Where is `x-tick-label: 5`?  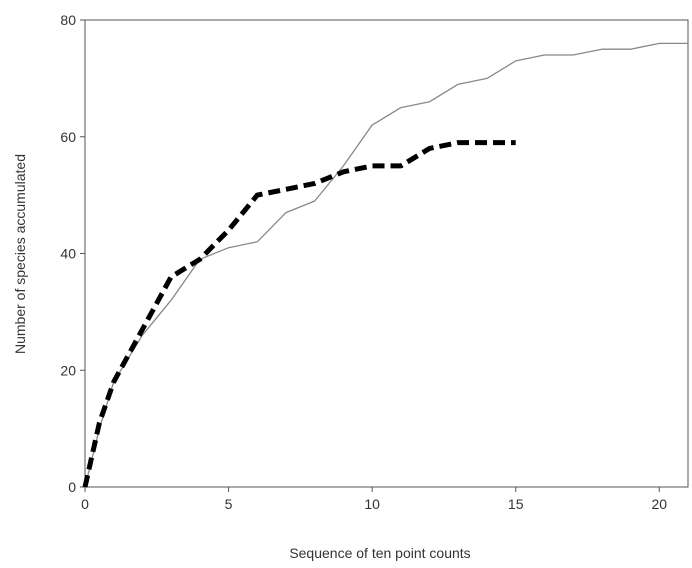 x-tick-label: 5 is located at coordinates (229, 504).